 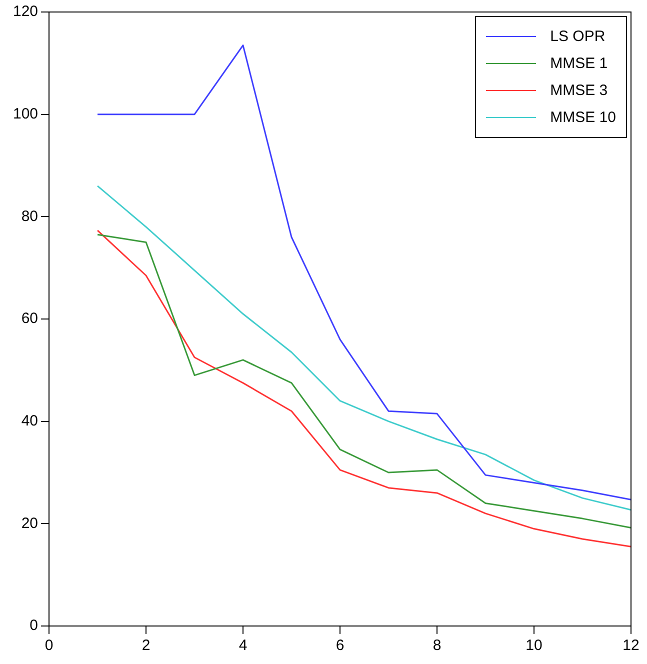 I want to click on y-tick-label: 80, so click(x=29, y=216).